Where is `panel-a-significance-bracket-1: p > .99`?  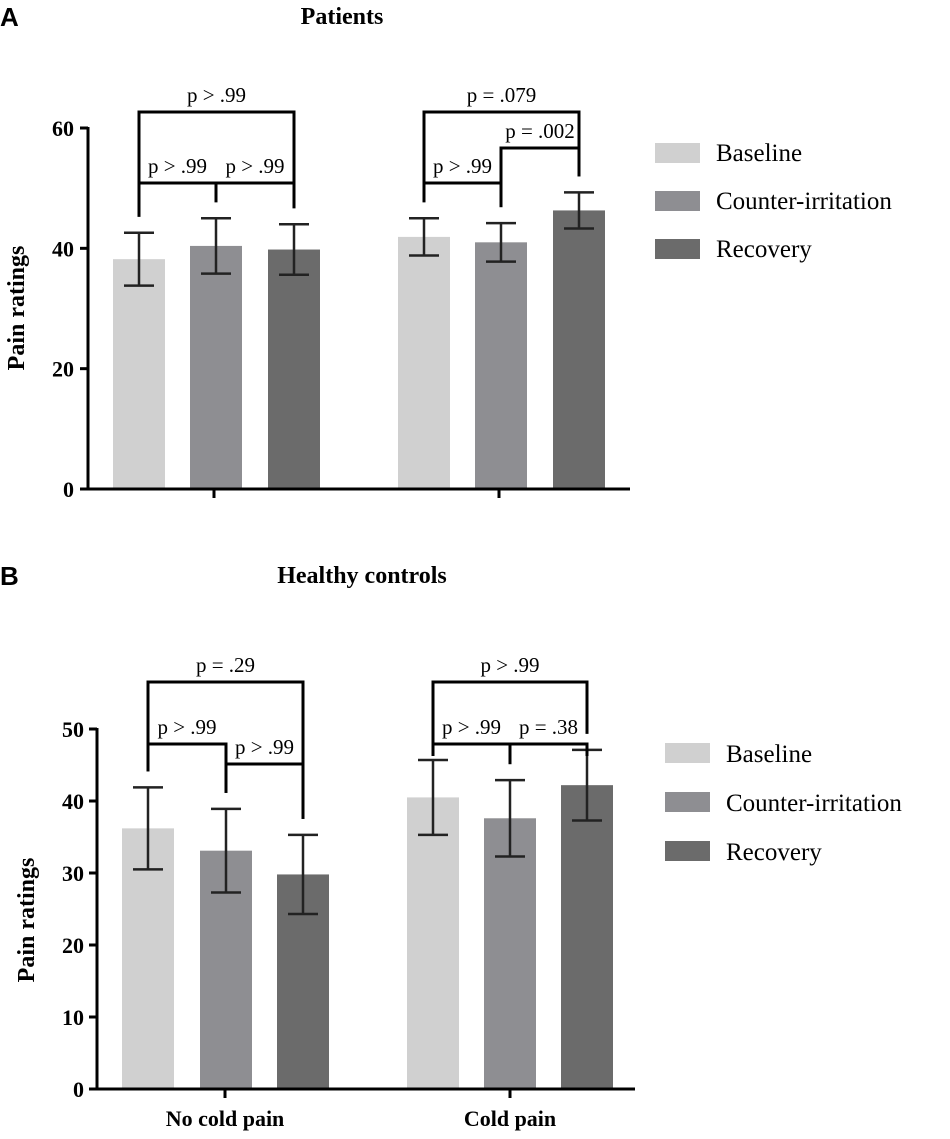 panel-a-significance-bracket-1: p > .99 is located at coordinates (177, 185).